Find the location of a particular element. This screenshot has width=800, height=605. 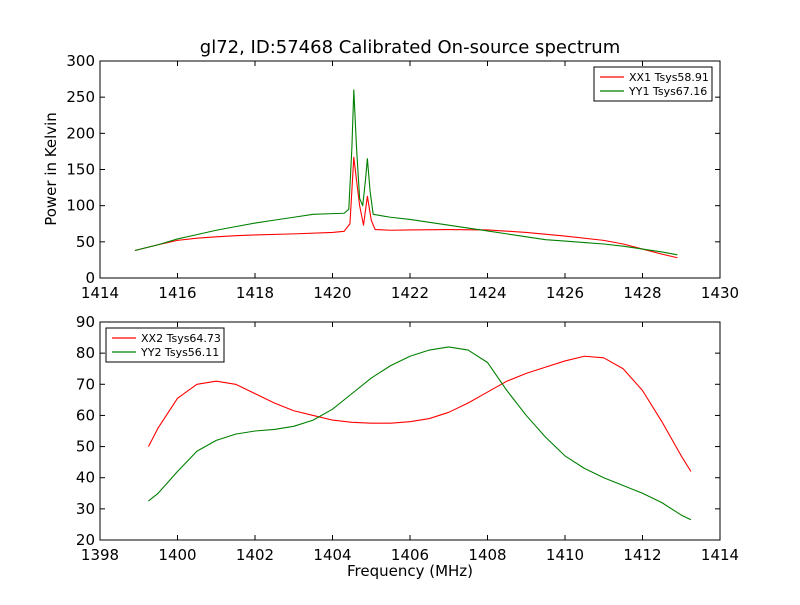

bottom-legend-box is located at coordinates (165, 345).